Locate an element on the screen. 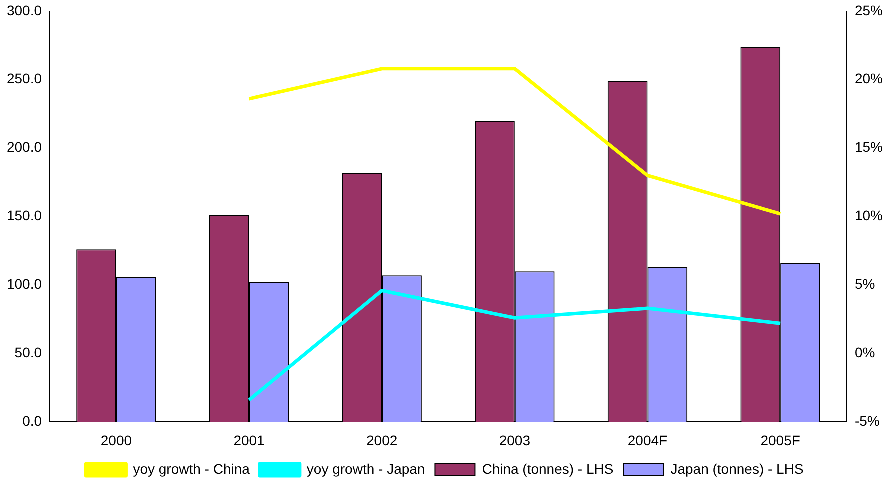 Image resolution: width=892 pixels, height=489 pixels. x-tick-label: 2000 is located at coordinates (116, 440).